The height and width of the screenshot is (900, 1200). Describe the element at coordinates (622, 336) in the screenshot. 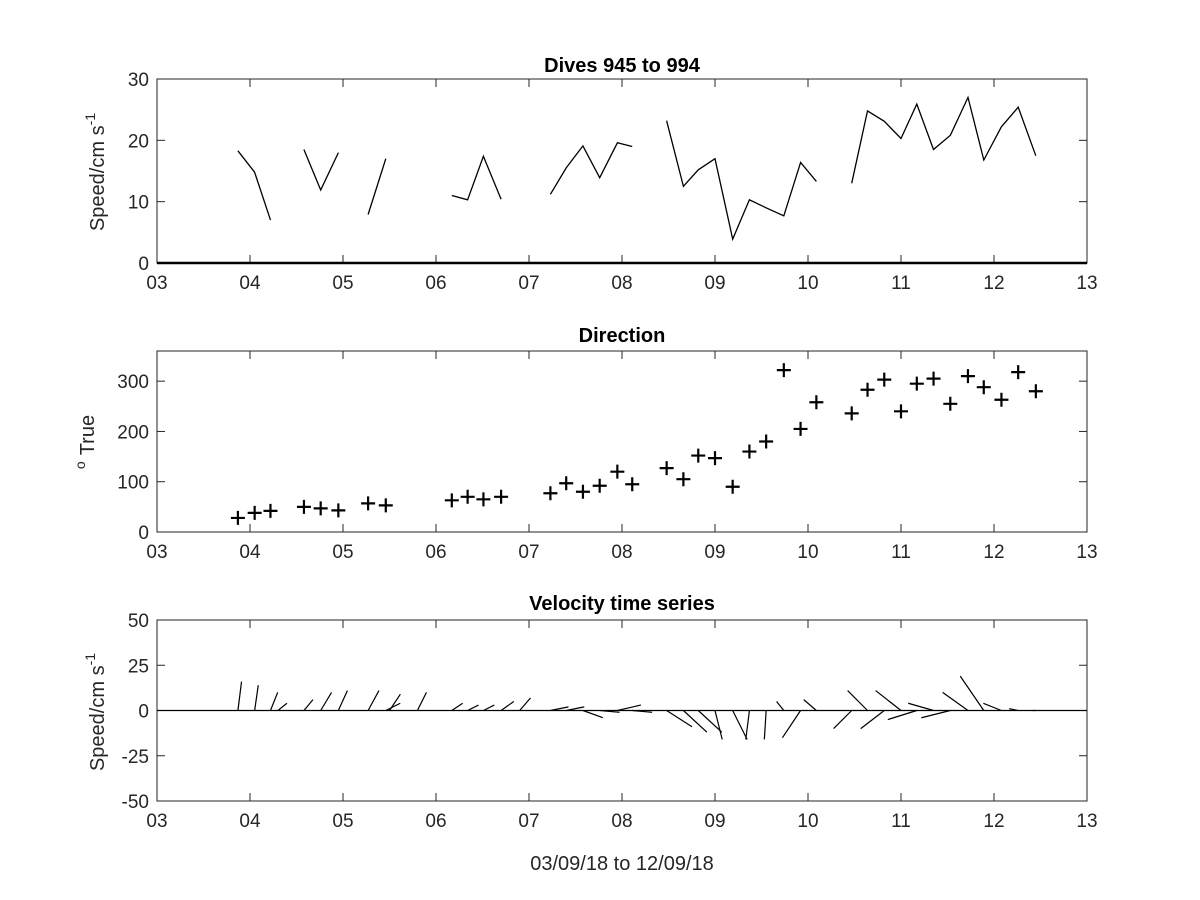

I see `direction-panel-title: Direction` at that location.